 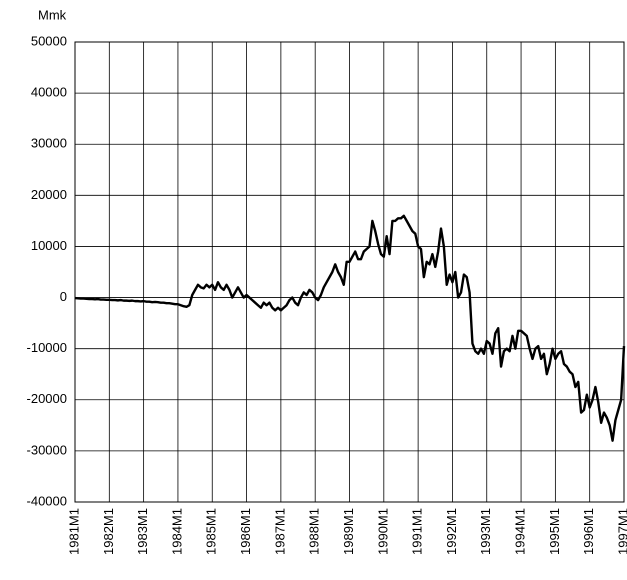 What do you see at coordinates (588, 531) in the screenshot?
I see `x-tick-label: 1996M1` at bounding box center [588, 531].